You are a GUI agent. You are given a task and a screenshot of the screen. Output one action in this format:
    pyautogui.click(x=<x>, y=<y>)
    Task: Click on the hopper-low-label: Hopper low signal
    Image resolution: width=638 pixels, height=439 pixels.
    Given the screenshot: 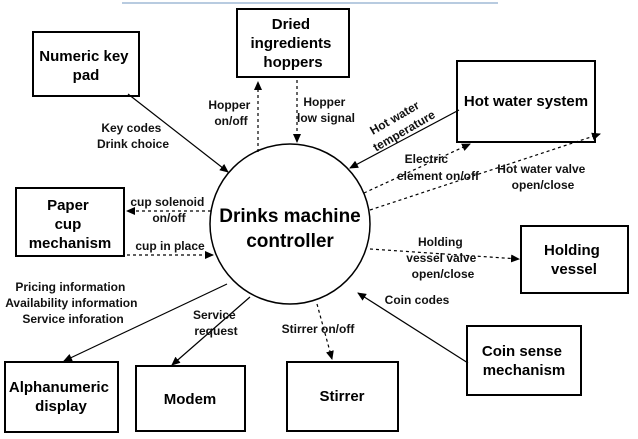 What is the action you would take?
    pyautogui.click(x=326, y=110)
    